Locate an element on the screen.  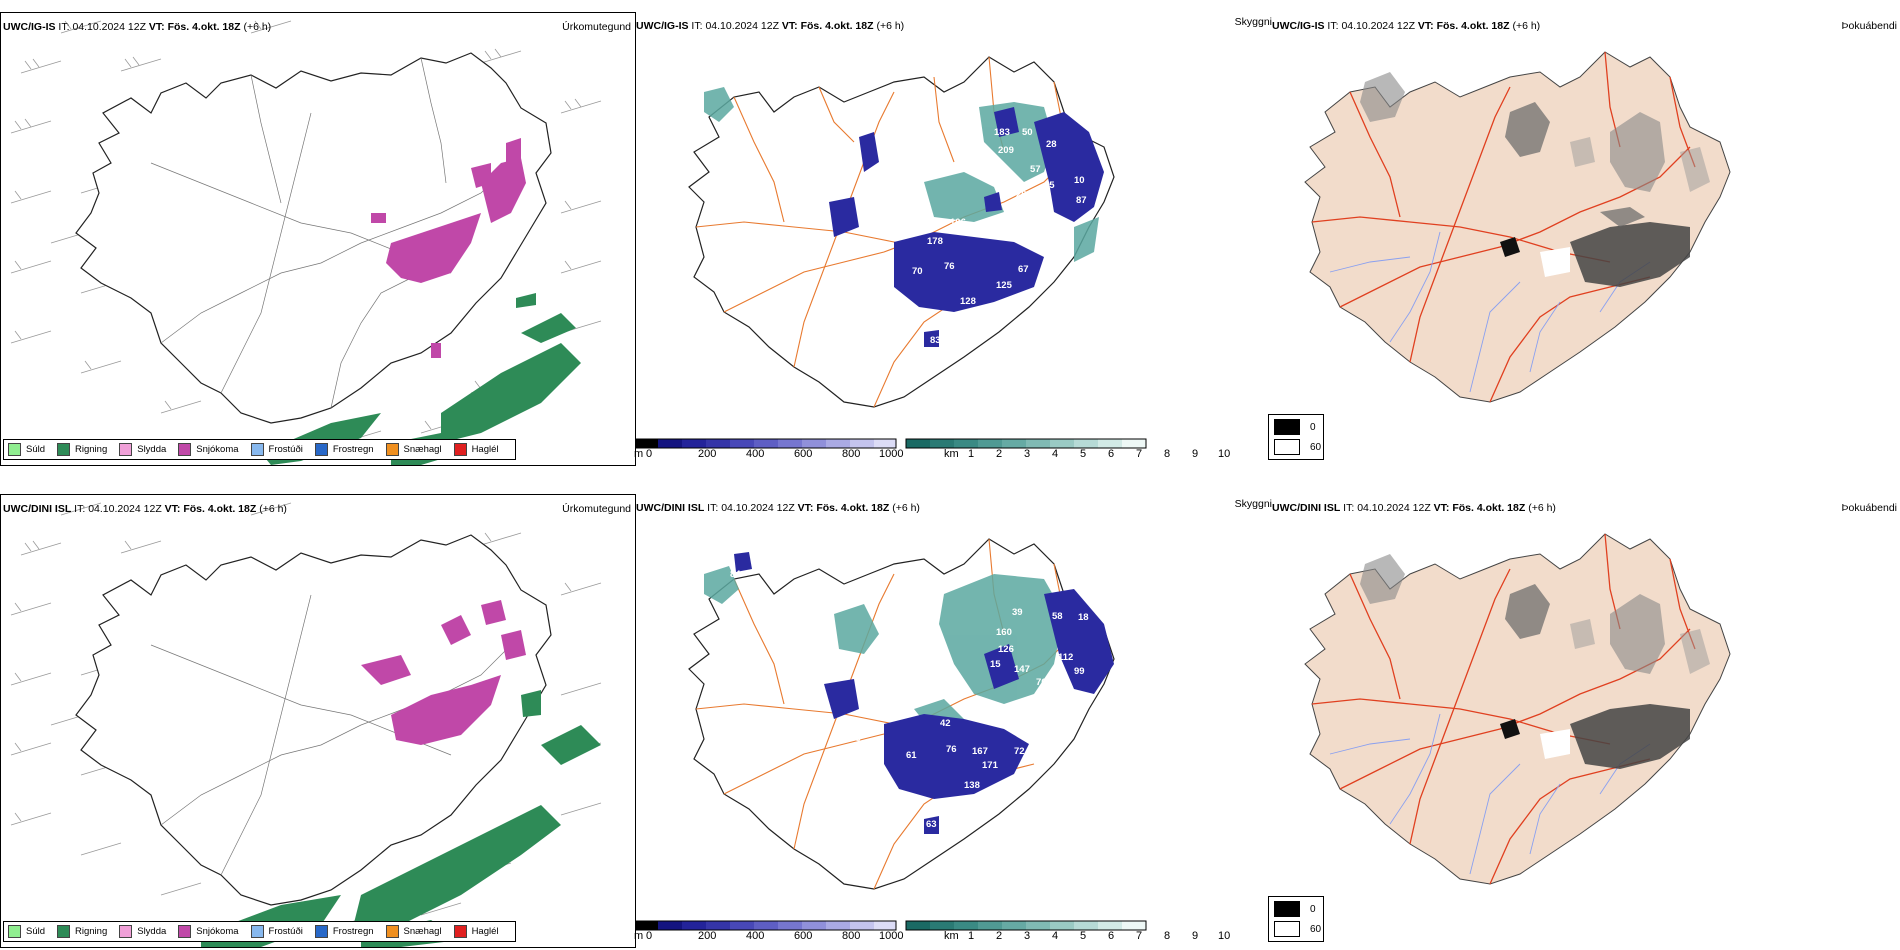
height-tick: 1000 is located at coordinates (891, 454).